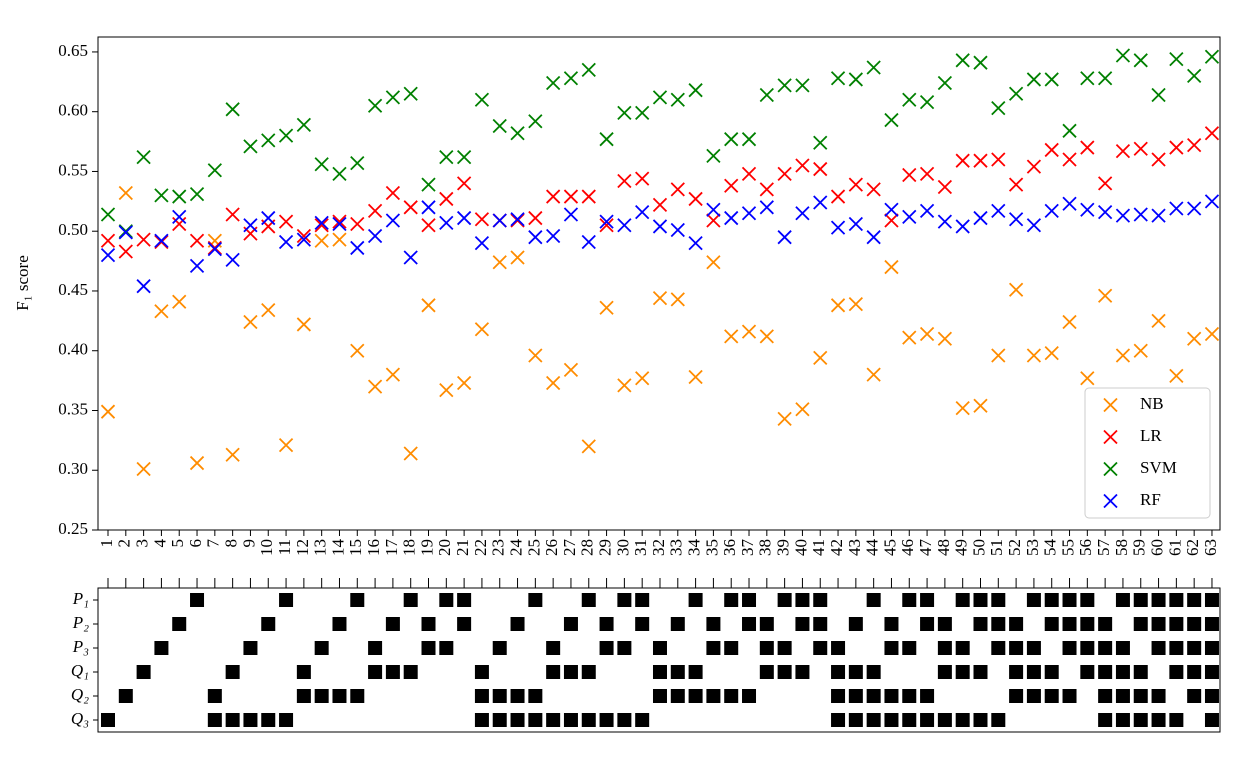 The height and width of the screenshot is (770, 1246). What do you see at coordinates (73, 110) in the screenshot?
I see `y-tick-label: 0.60` at bounding box center [73, 110].